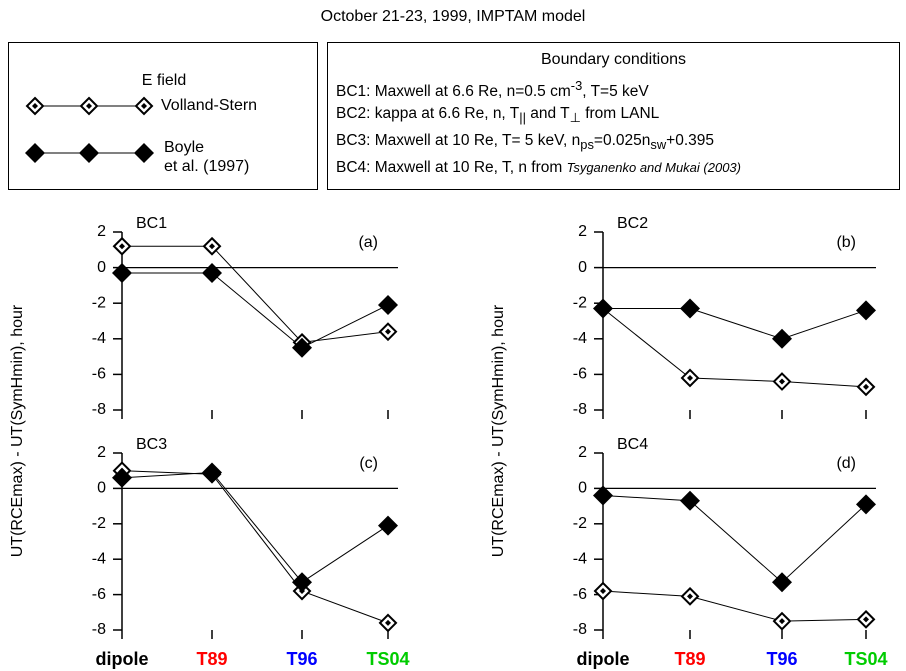  I want to click on page-title: October 21-23, 1999, IMPTAM model, so click(453, 16).